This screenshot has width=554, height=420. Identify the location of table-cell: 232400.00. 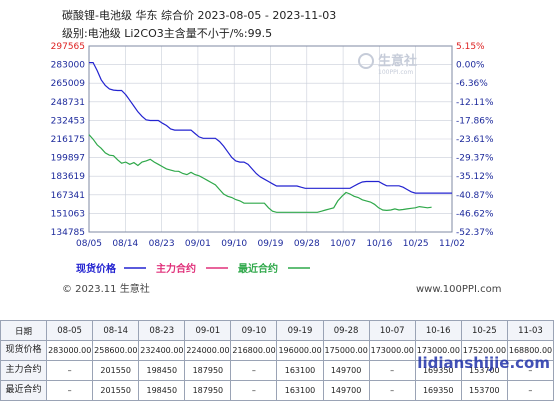
(162, 350).